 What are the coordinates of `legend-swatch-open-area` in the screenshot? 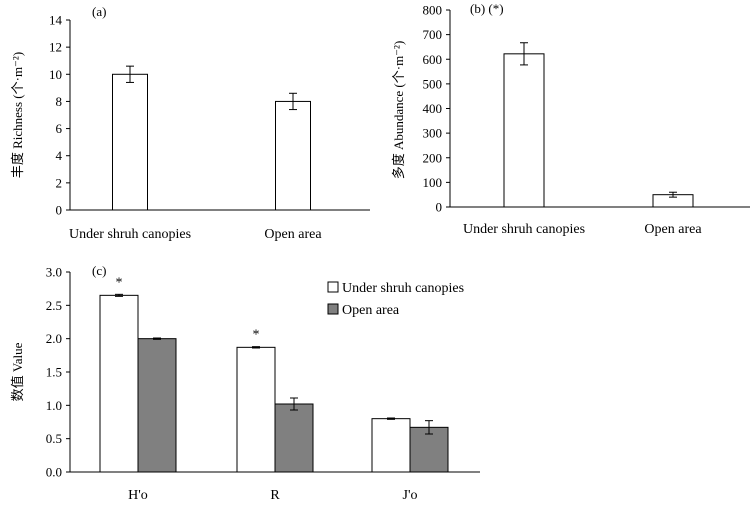 It's located at (333, 309).